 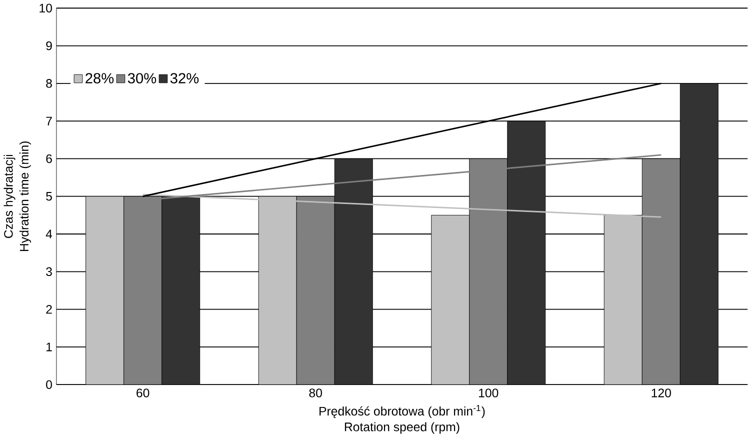 What do you see at coordinates (49, 83) in the screenshot?
I see `y-tick-label: 8` at bounding box center [49, 83].